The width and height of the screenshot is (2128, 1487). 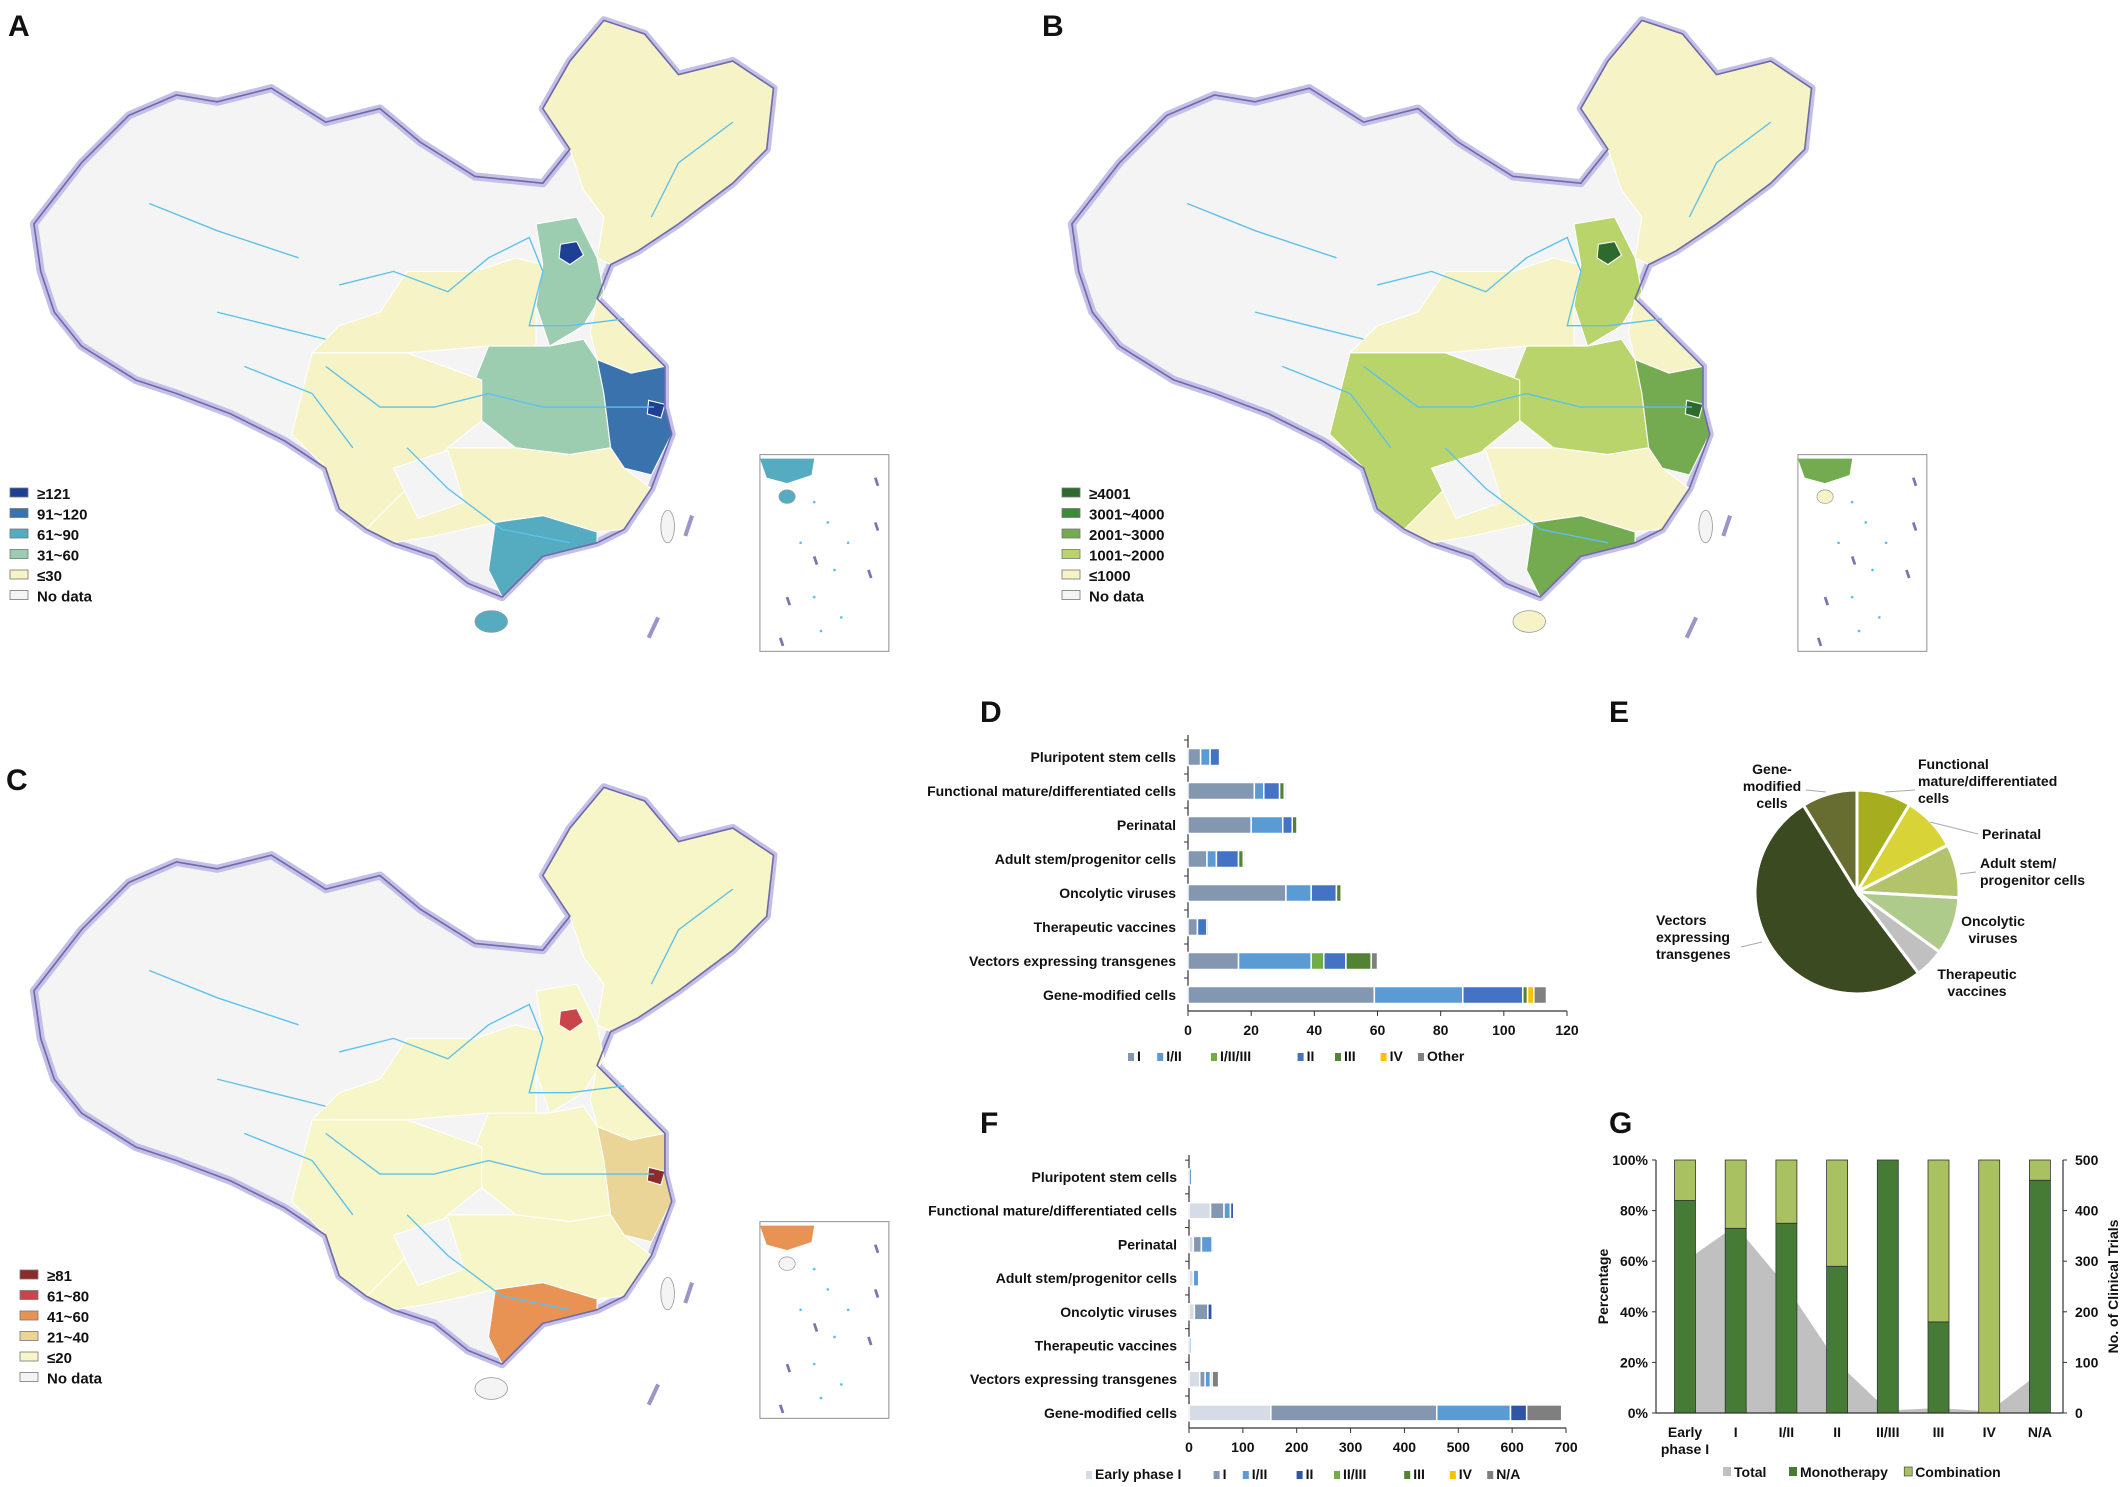 I want to click on pie-slice, so click(x=1830, y=843).